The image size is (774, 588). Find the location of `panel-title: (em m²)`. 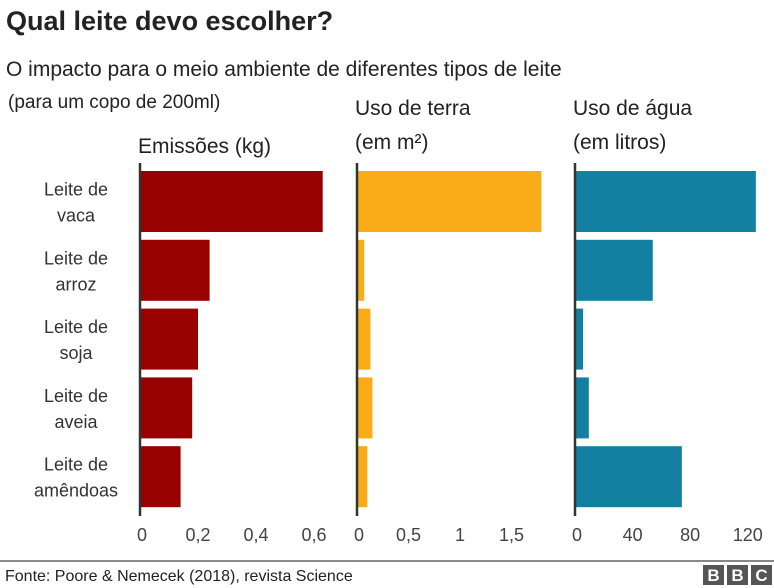

panel-title: (em m²) is located at coordinates (391, 142).